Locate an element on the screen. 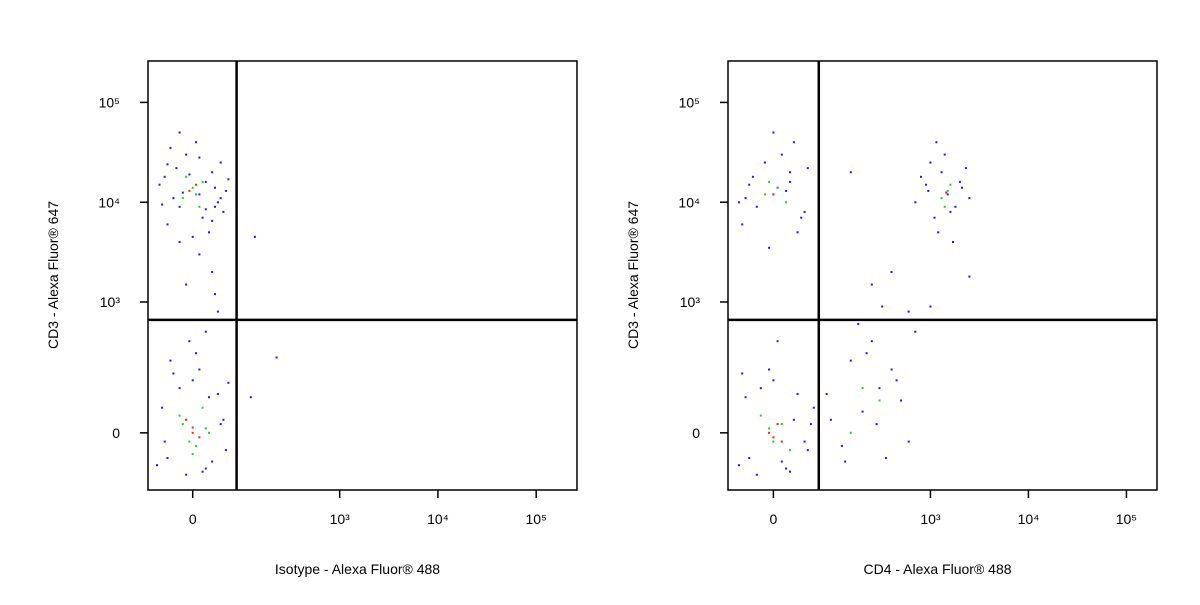  y-tick-label: 10⁴ is located at coordinates (689, 202).